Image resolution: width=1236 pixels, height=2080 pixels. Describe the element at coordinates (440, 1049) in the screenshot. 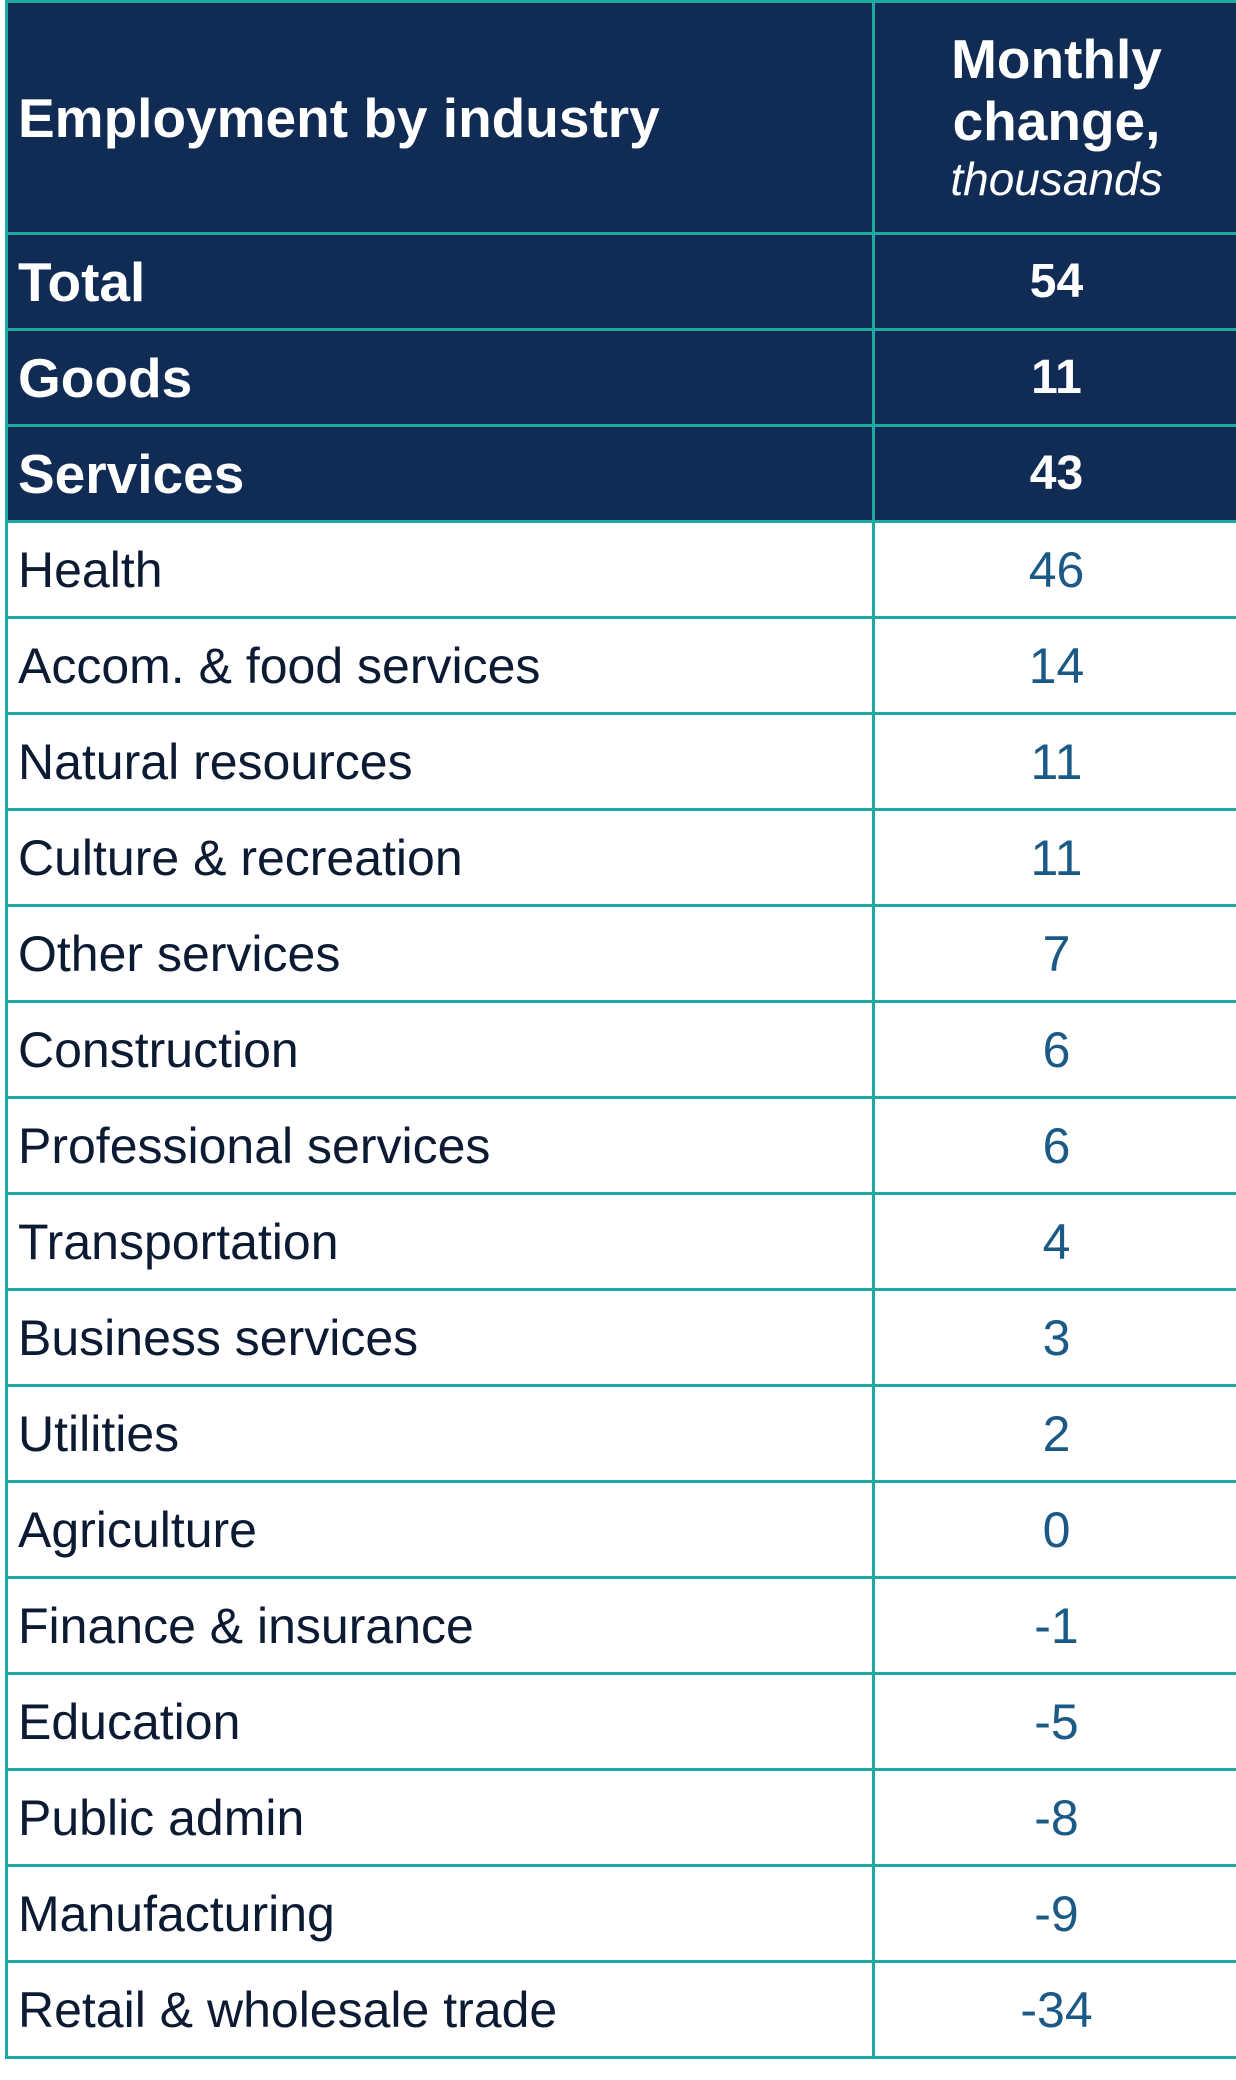

I see `industry-cell: Construction` at that location.